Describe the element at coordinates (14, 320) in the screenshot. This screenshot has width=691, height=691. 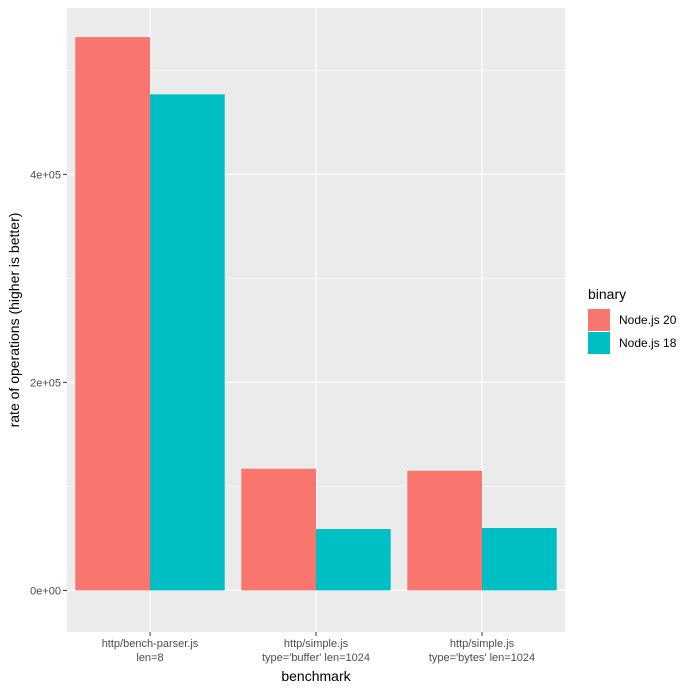
I see `y-axis-title: rate of operations (higher is better)` at that location.